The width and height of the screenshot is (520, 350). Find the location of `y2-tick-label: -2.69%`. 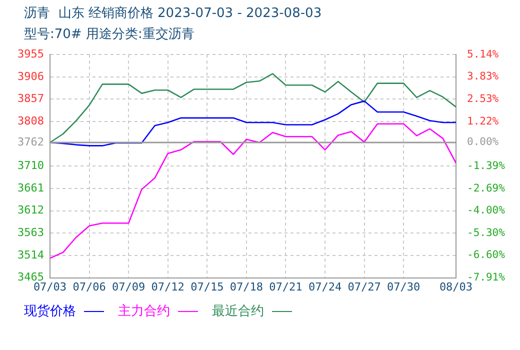

y2-tick-label: -2.69% is located at coordinates (486, 188).